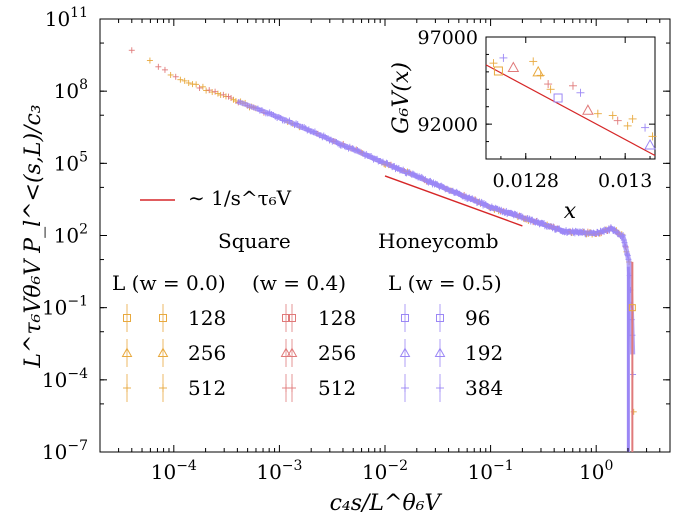 This screenshot has height=528, width=680. I want to click on legend-honeycomb-title: Honeycomb, so click(438, 241).